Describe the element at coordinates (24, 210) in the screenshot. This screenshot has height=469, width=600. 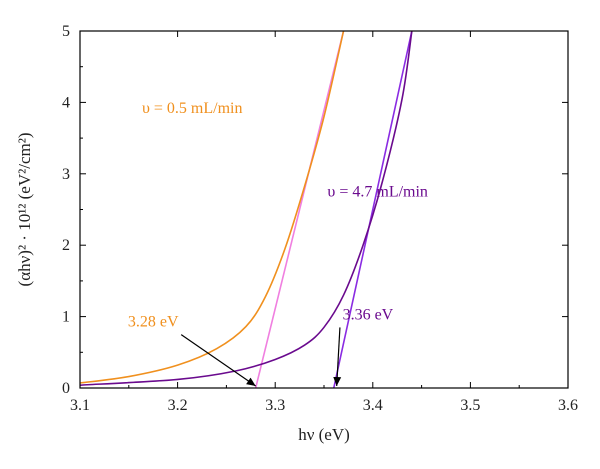
I see `y-axis-label: (αhν)² · 10¹² (eV²/cm²)` at that location.